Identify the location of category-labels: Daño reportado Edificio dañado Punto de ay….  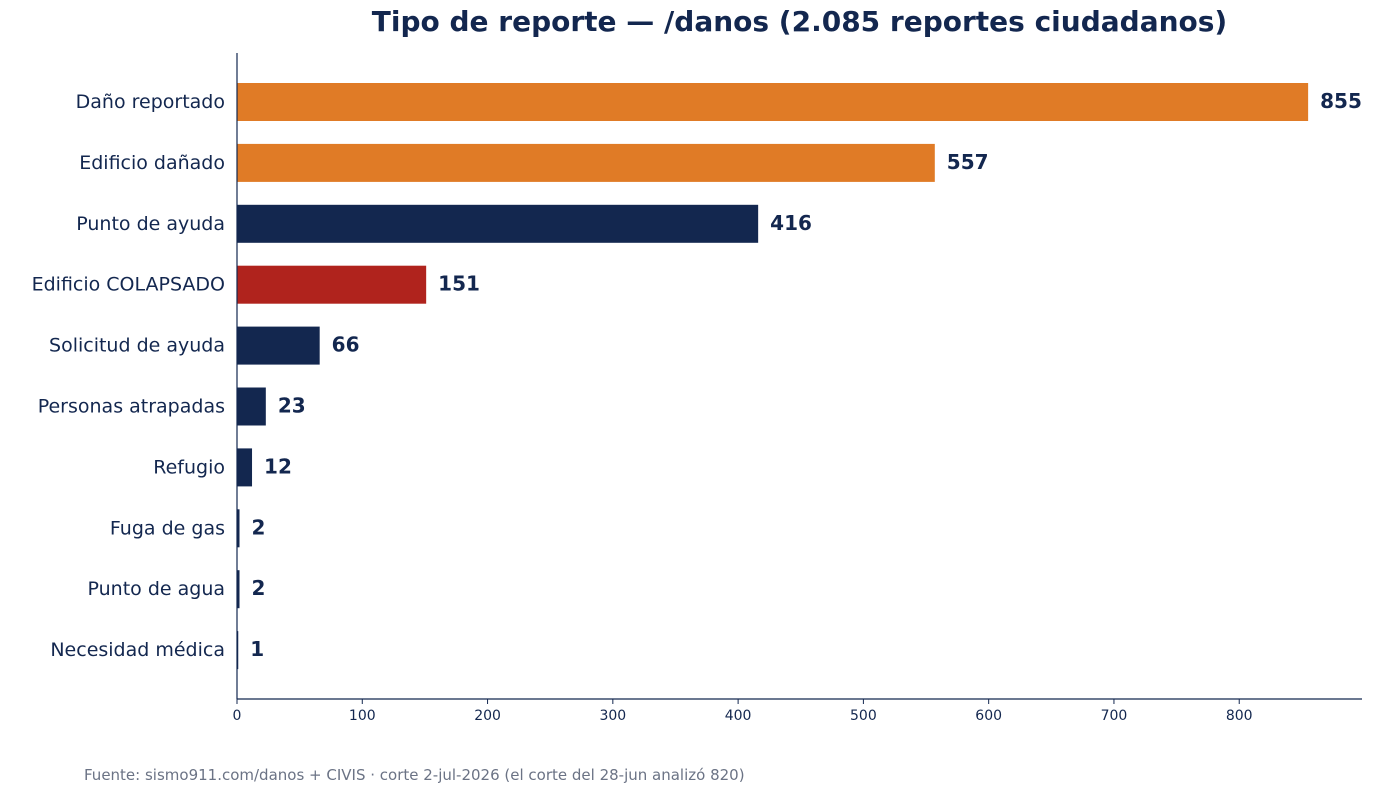
(128, 376).